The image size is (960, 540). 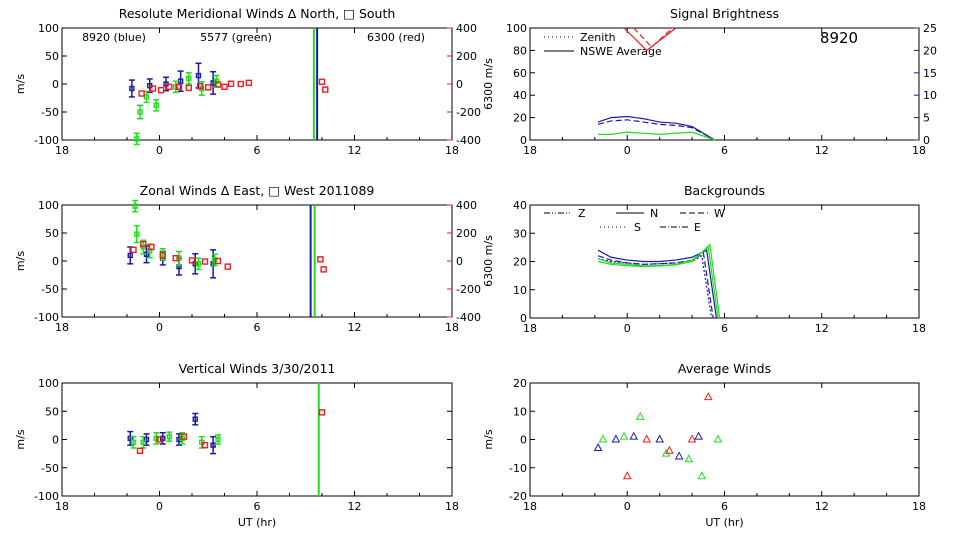 I want to click on y2-tick-label: 25, so click(x=930, y=28).